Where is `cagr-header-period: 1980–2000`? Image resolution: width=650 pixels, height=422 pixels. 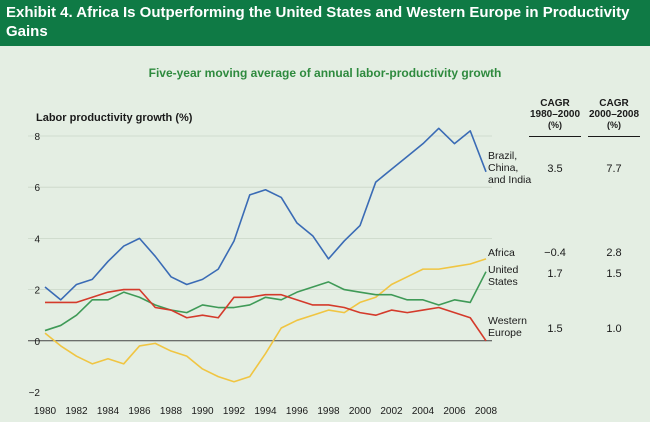 cagr-header-period: 1980–2000 is located at coordinates (555, 114).